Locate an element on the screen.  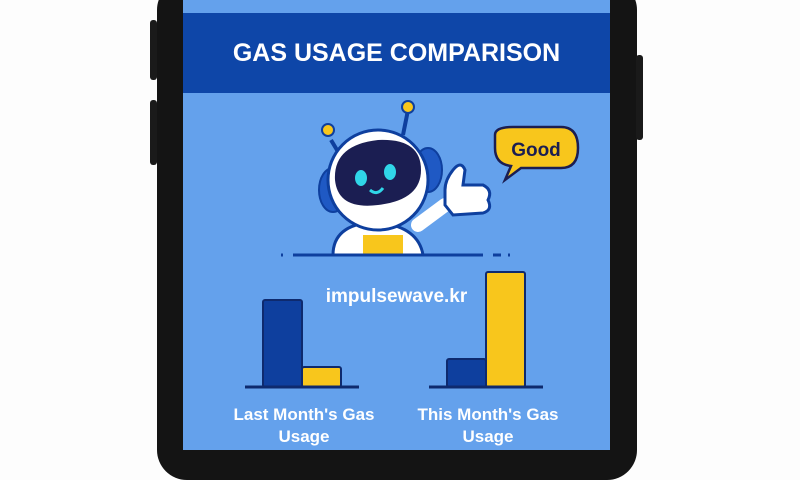
page-title: GAS USAGE COMPARISON is located at coordinates (396, 53).